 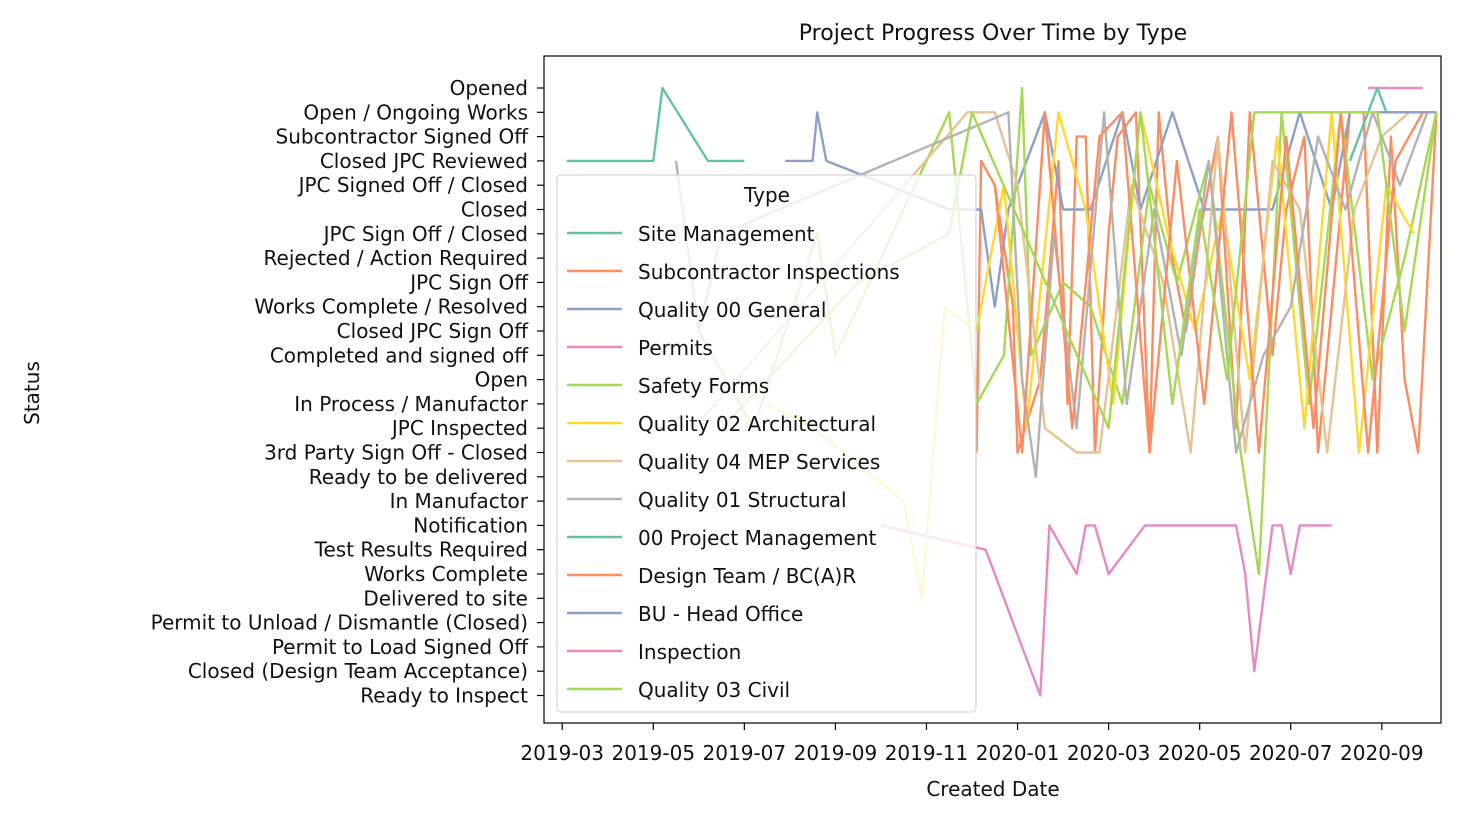 I want to click on y-tick-label: Closed JPC Reviewed, so click(x=424, y=161).